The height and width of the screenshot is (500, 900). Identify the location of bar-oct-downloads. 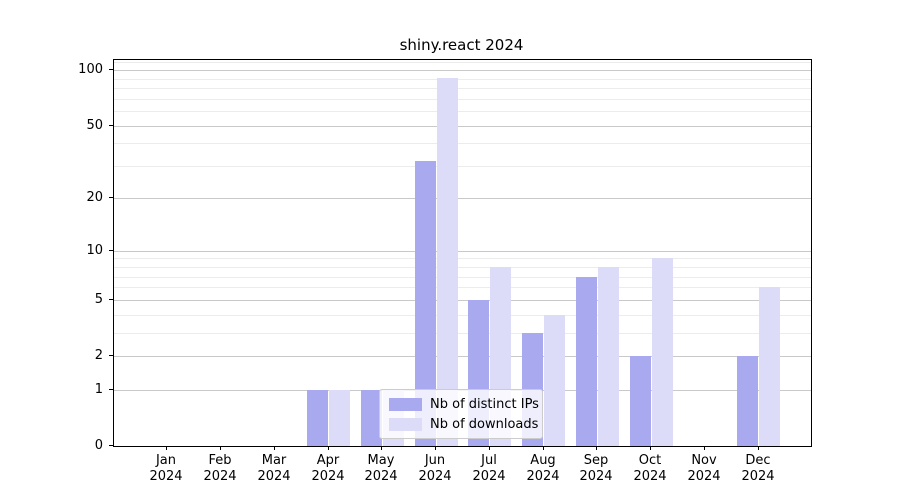
(662, 352).